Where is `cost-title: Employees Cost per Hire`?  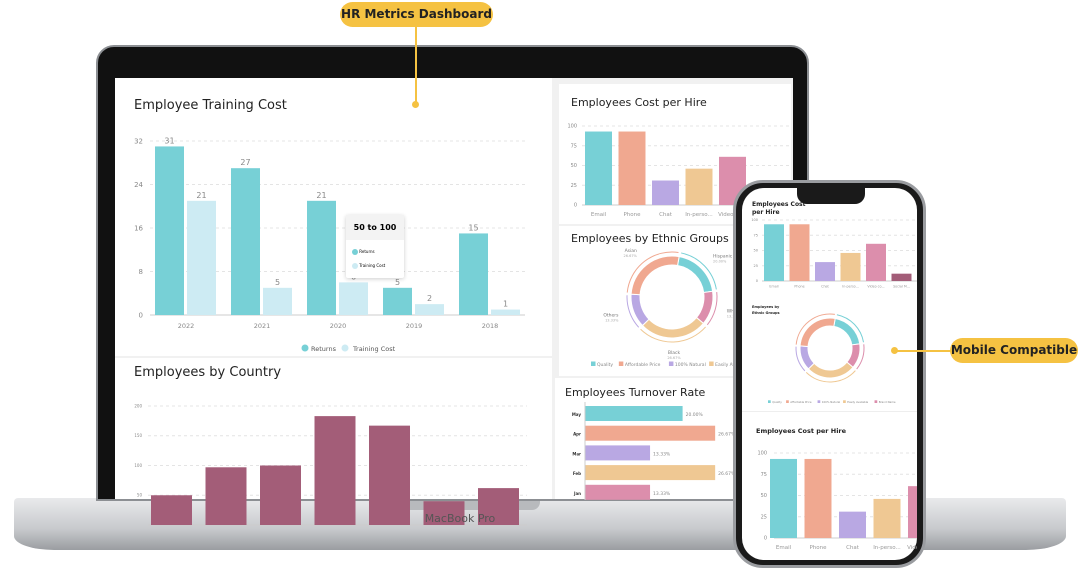 cost-title: Employees Cost per Hire is located at coordinates (639, 102).